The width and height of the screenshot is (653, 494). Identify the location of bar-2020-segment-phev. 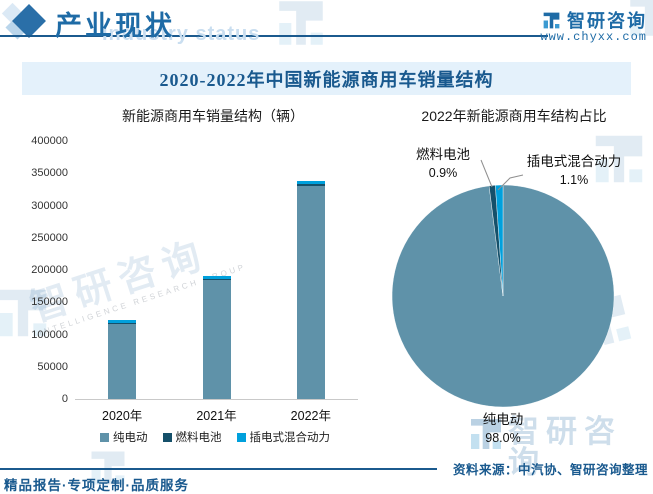
(122, 322).